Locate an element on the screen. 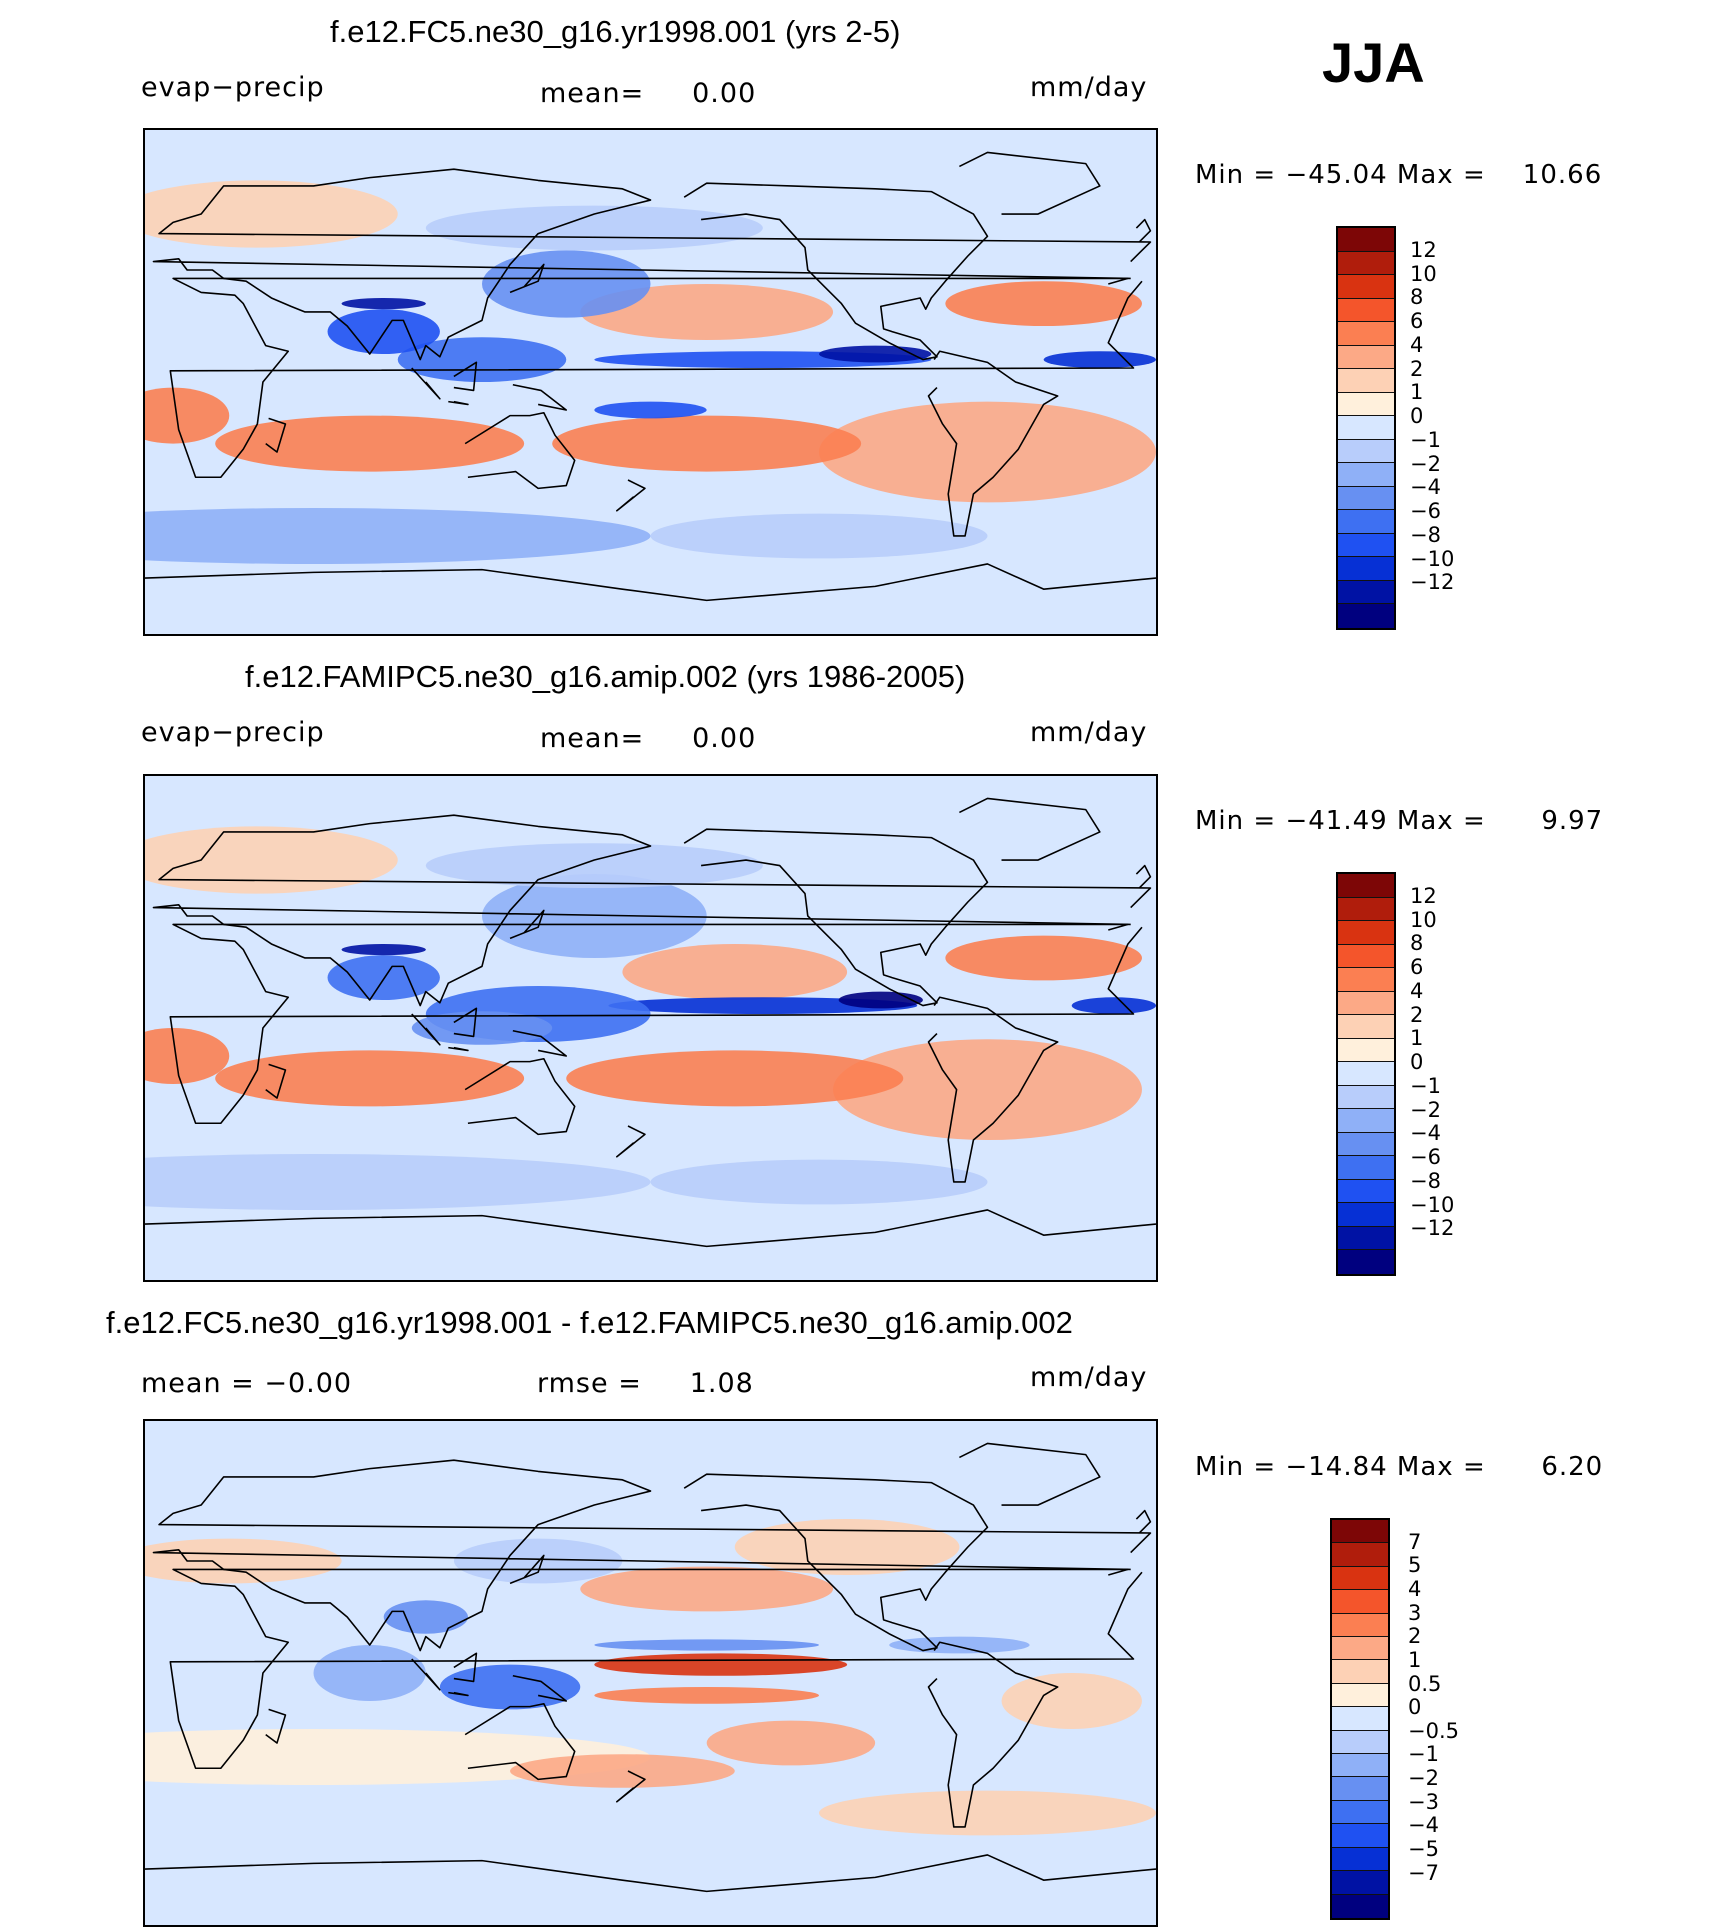 Image resolution: width=1710 pixels, height=1930 pixels. colorbar-tick-label: −0.5 is located at coordinates (1433, 1730).